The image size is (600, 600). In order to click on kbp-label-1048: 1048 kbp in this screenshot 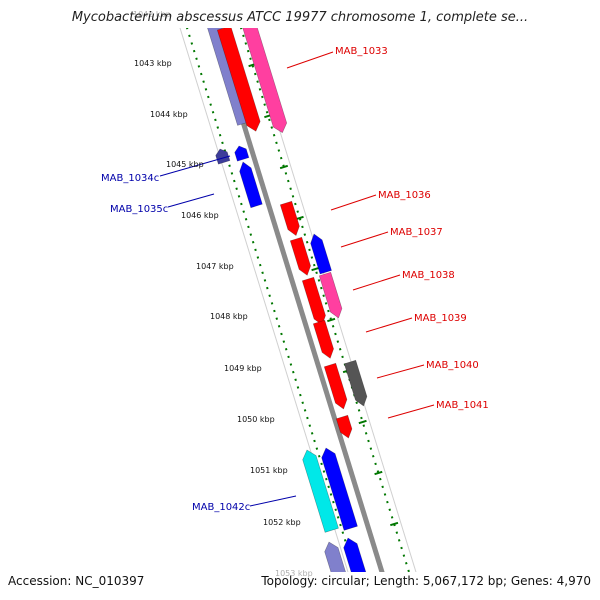, I will do `click(229, 316)`.